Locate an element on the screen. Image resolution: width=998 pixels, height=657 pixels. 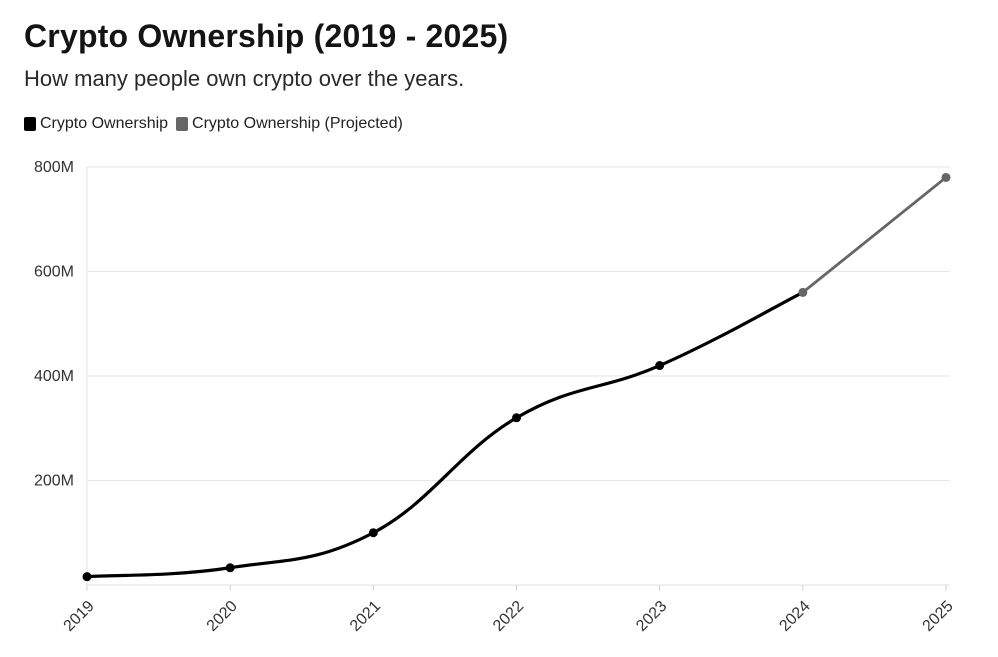
y-tick-label: 800M is located at coordinates (54, 167).